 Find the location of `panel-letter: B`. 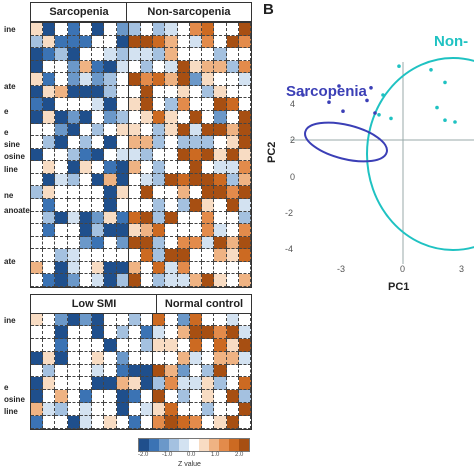

panel-letter: B is located at coordinates (268, 9).